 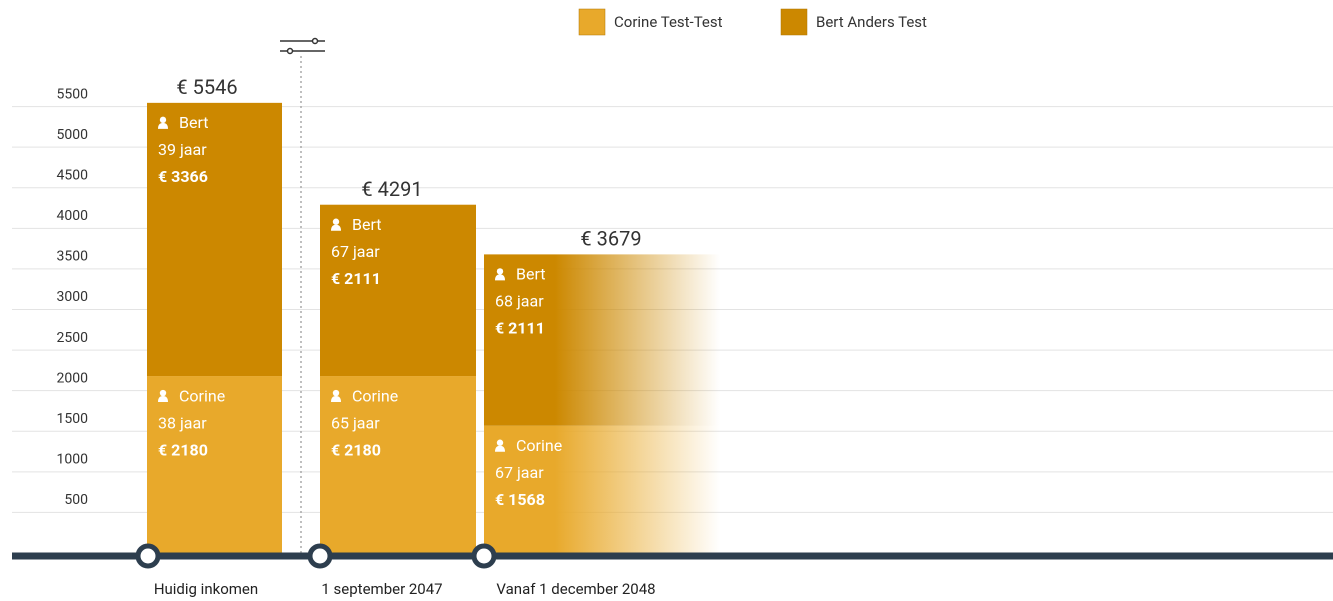 What do you see at coordinates (73, 338) in the screenshot?
I see `y-tick-label: 2500` at bounding box center [73, 338].